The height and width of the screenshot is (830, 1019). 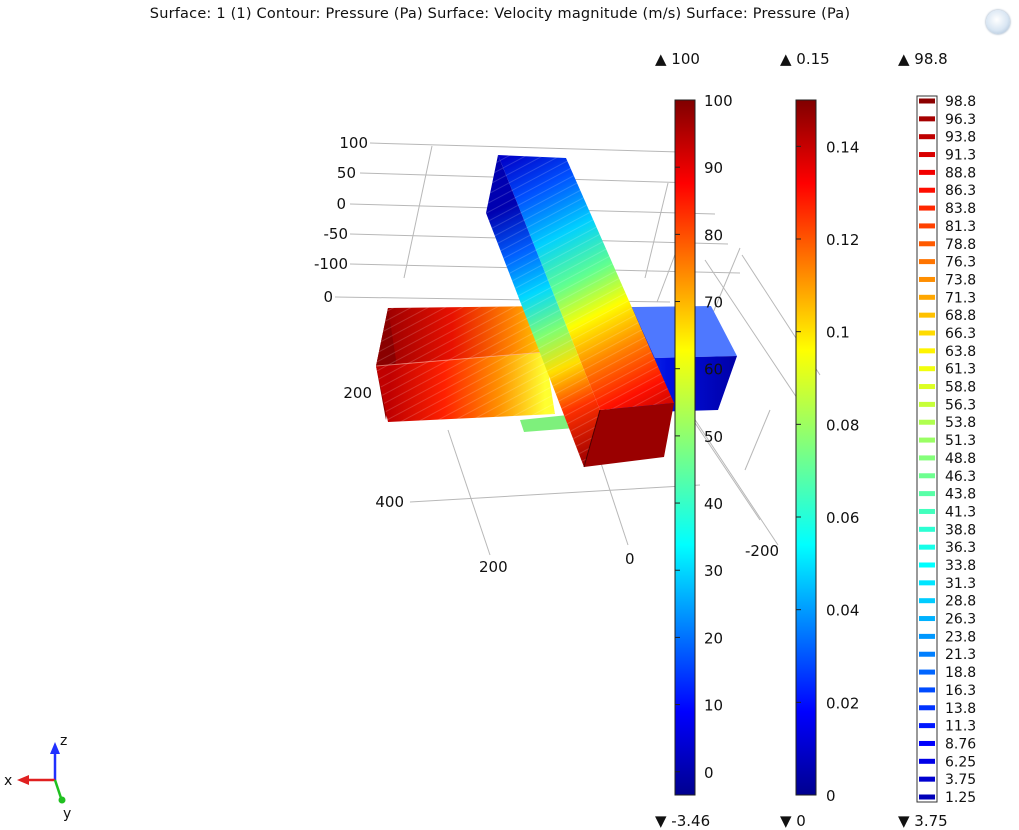 I want to click on pressure-colorbar, so click(x=685, y=447).